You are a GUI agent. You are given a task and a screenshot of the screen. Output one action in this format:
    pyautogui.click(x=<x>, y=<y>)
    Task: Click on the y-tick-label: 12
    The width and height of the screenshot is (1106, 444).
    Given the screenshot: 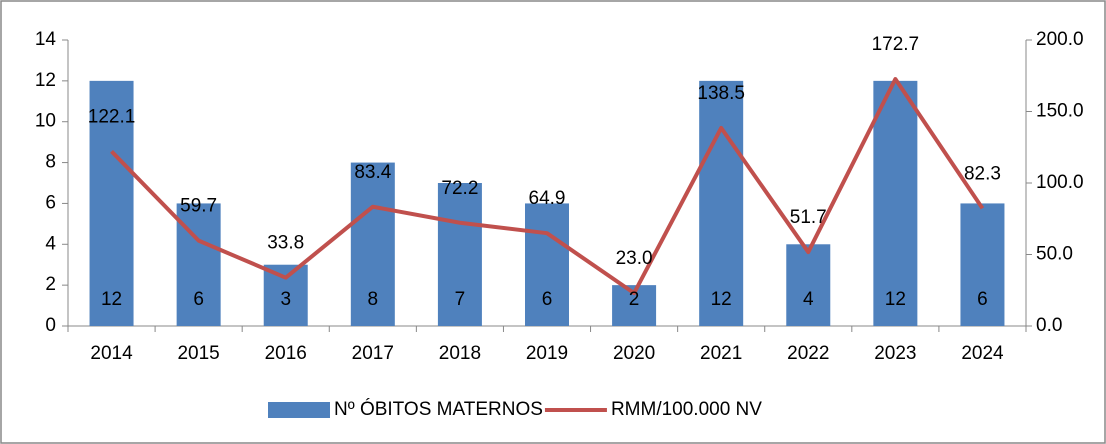 What is the action you would take?
    pyautogui.click(x=45, y=80)
    